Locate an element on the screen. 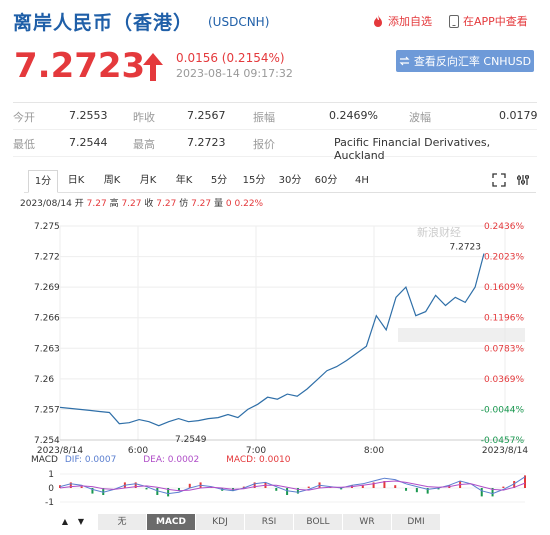 The image size is (550, 535). x-tick-label: 8:00 is located at coordinates (374, 450).